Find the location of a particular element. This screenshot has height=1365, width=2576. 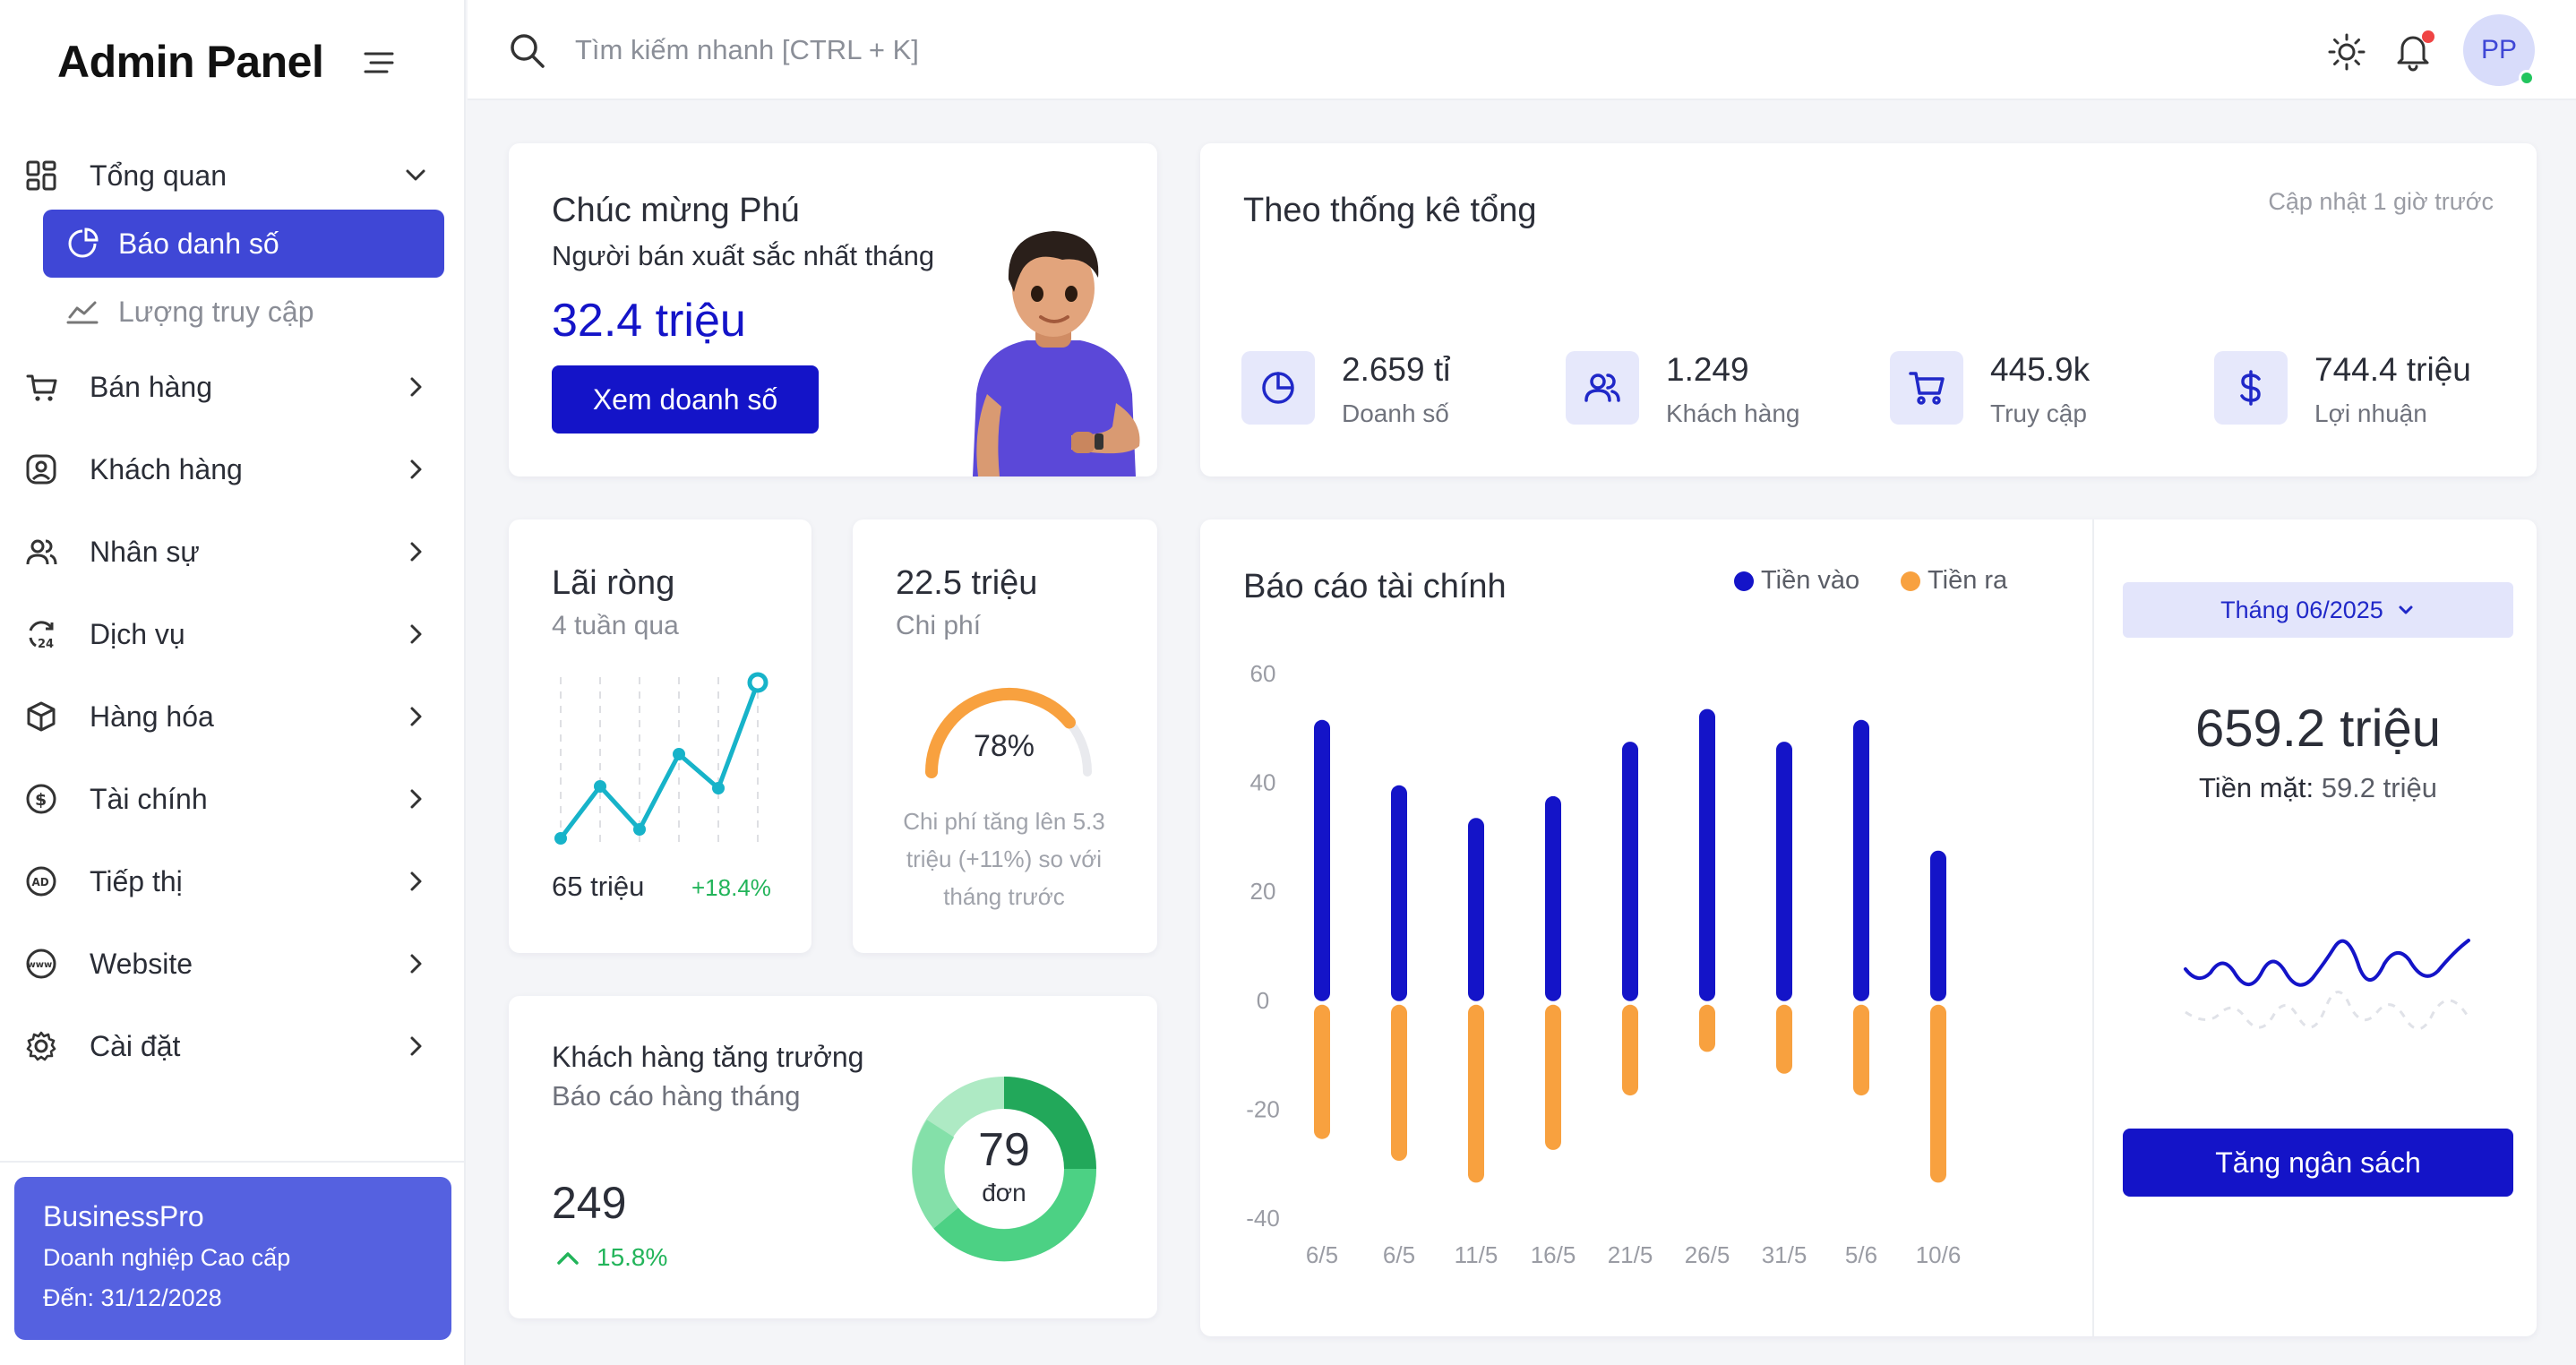

profit-subtitle: 4 tuần qua is located at coordinates (615, 625).